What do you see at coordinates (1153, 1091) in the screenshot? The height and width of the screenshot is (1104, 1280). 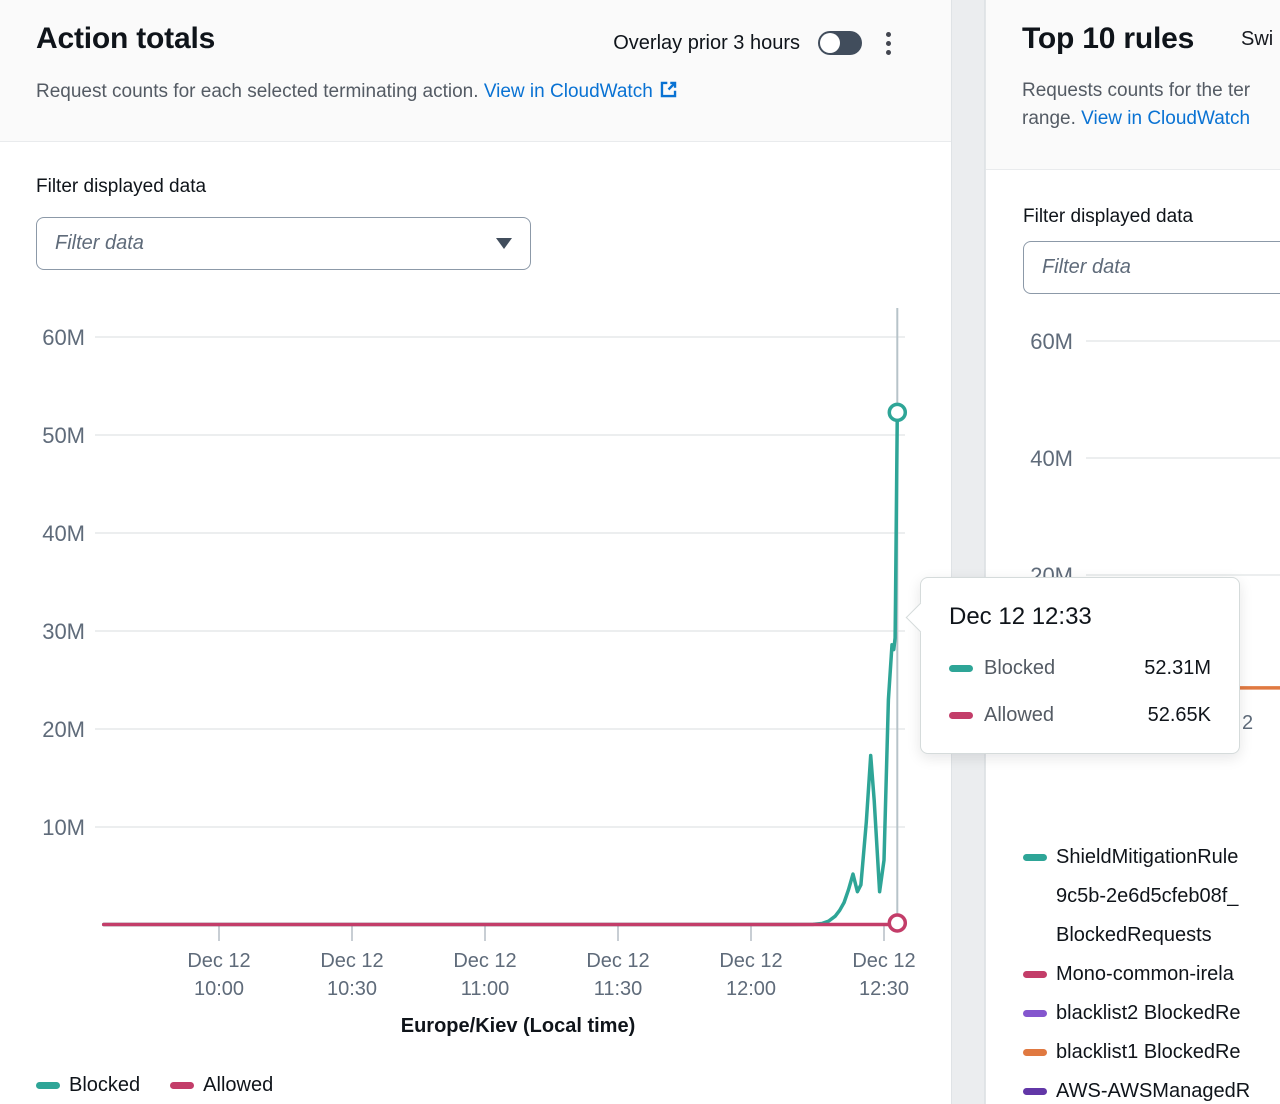 I see `legend-label: AWS-AWSManagedR` at bounding box center [1153, 1091].